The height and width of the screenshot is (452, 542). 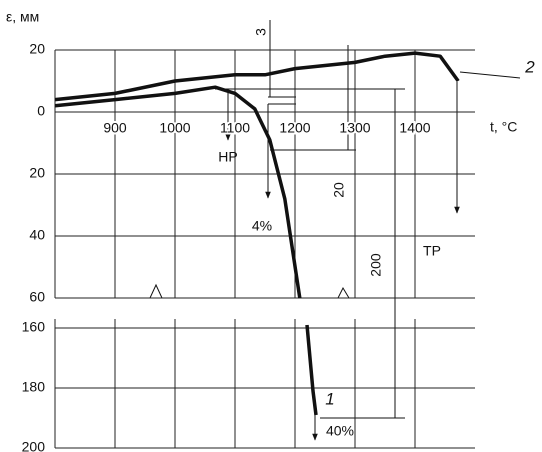 I want to click on y-tick-label: 180, so click(x=34, y=387).